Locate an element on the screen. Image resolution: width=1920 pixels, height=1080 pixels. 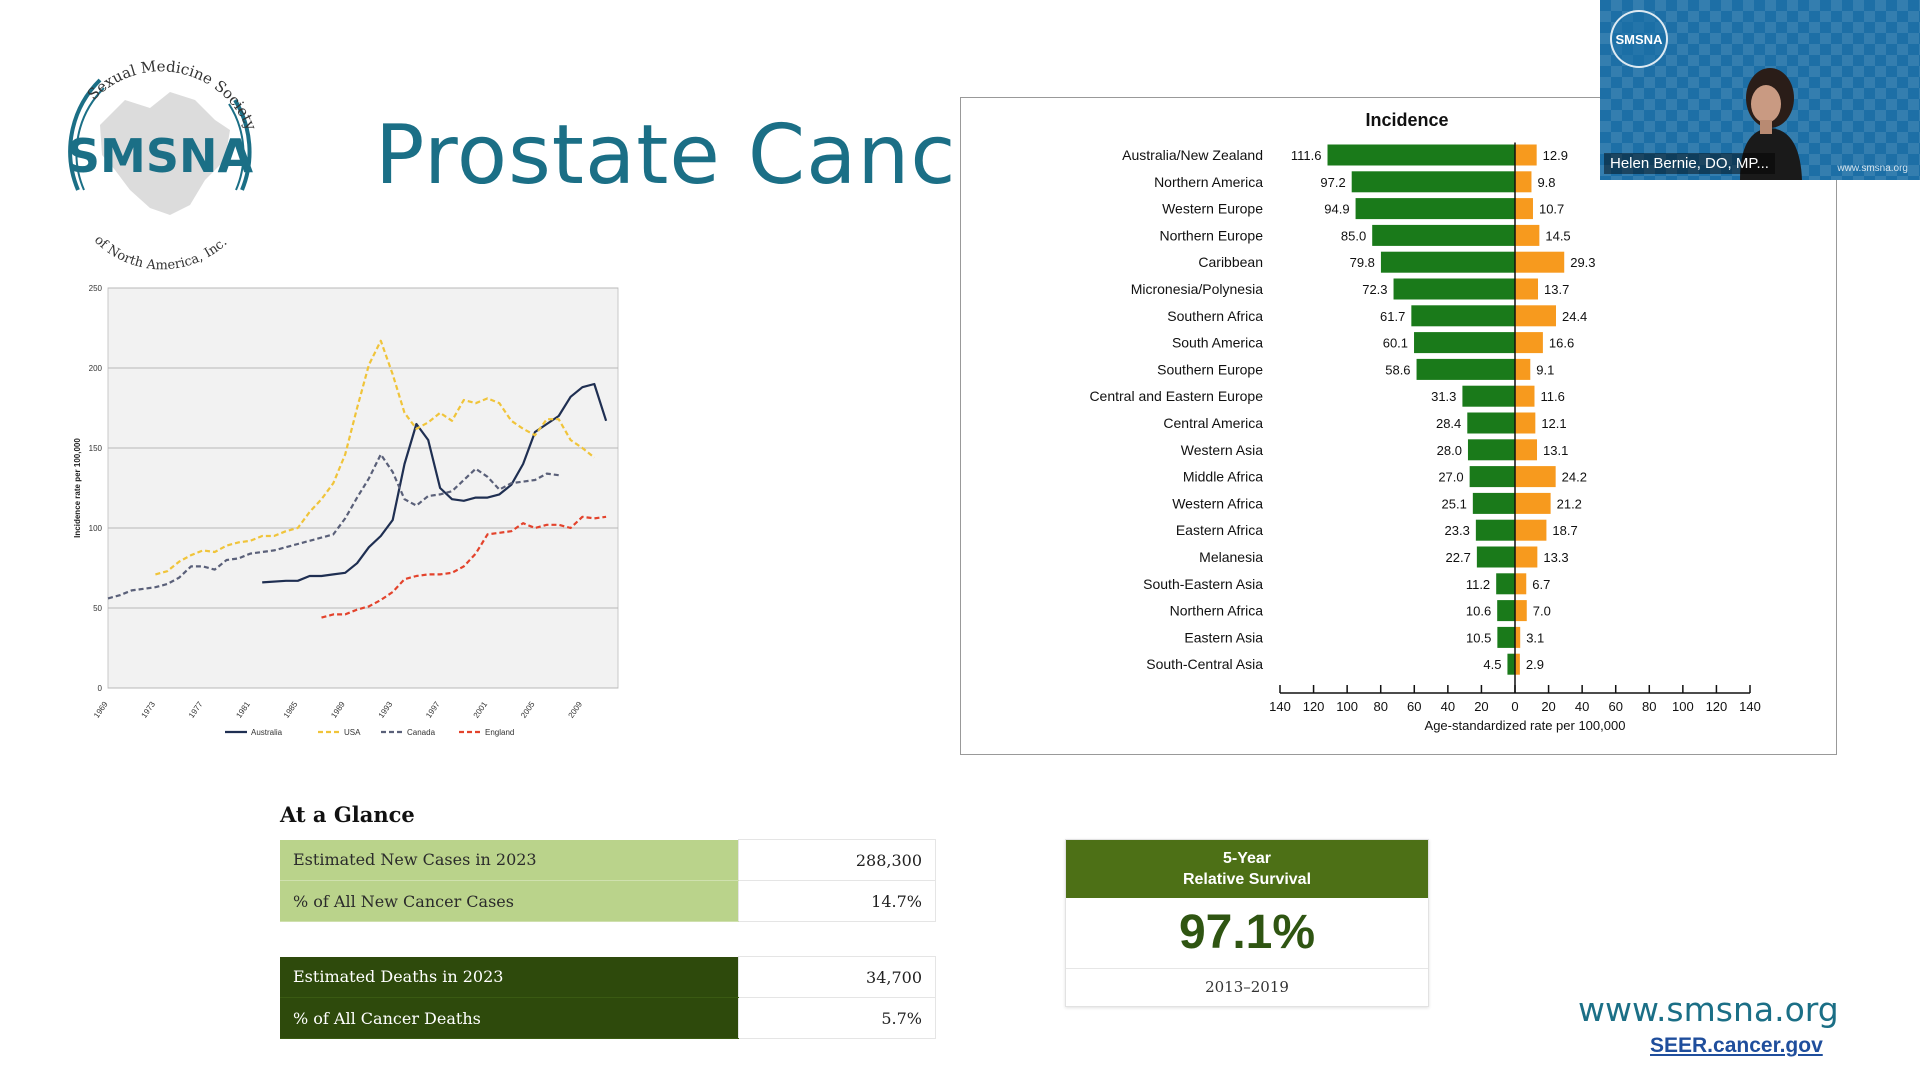
category-label: Central America is located at coordinates (1213, 423).